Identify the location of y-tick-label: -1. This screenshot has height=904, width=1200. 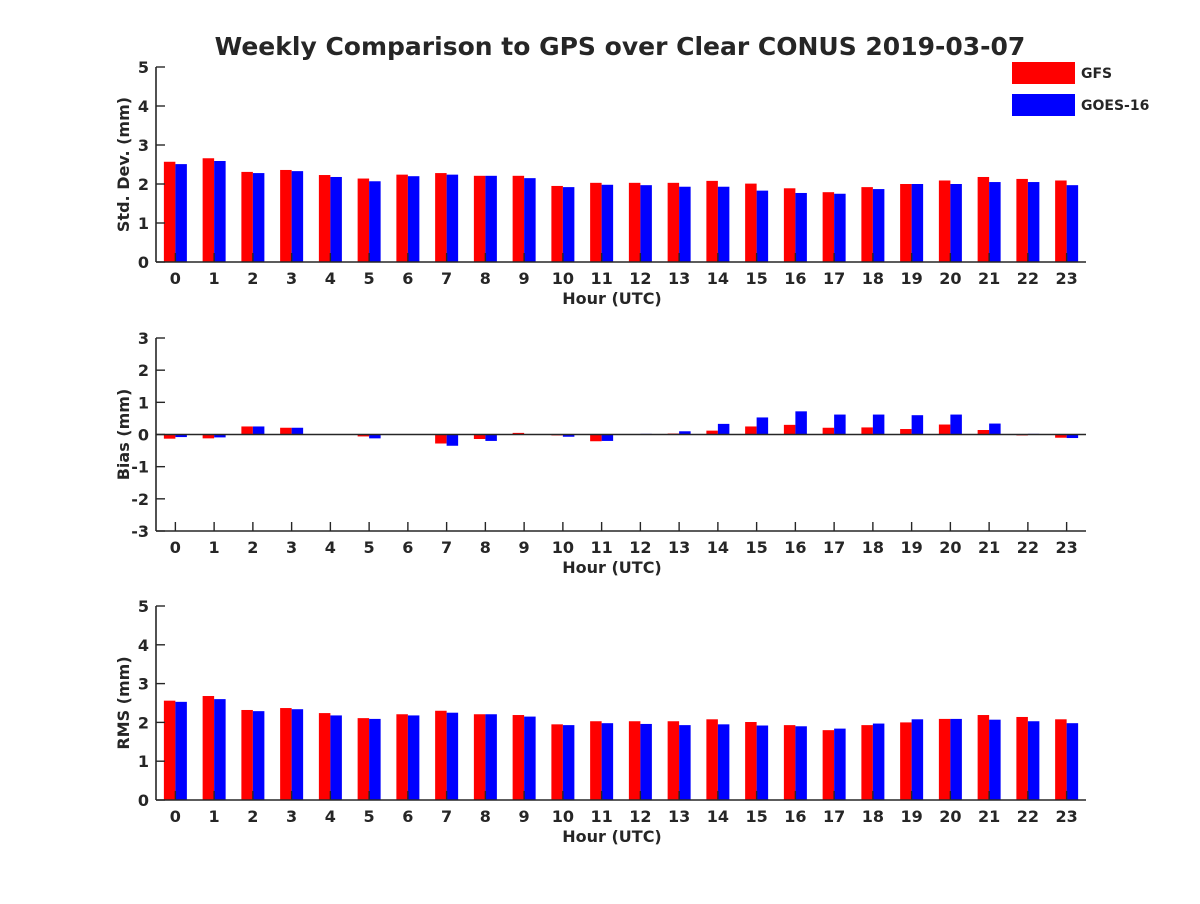
(140, 467).